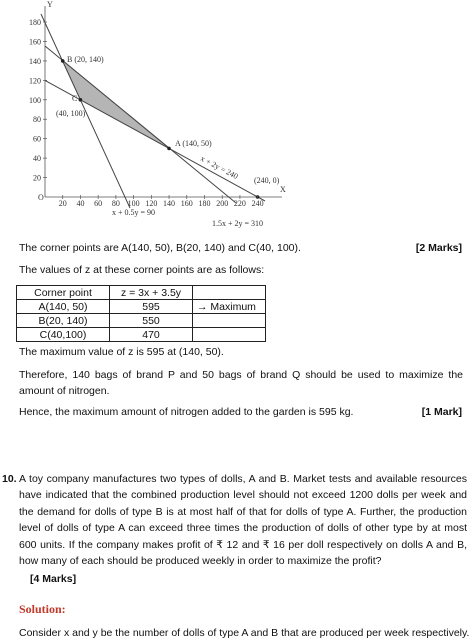  What do you see at coordinates (219, 167) in the screenshot?
I see `line-label: x + 2y = 240` at bounding box center [219, 167].